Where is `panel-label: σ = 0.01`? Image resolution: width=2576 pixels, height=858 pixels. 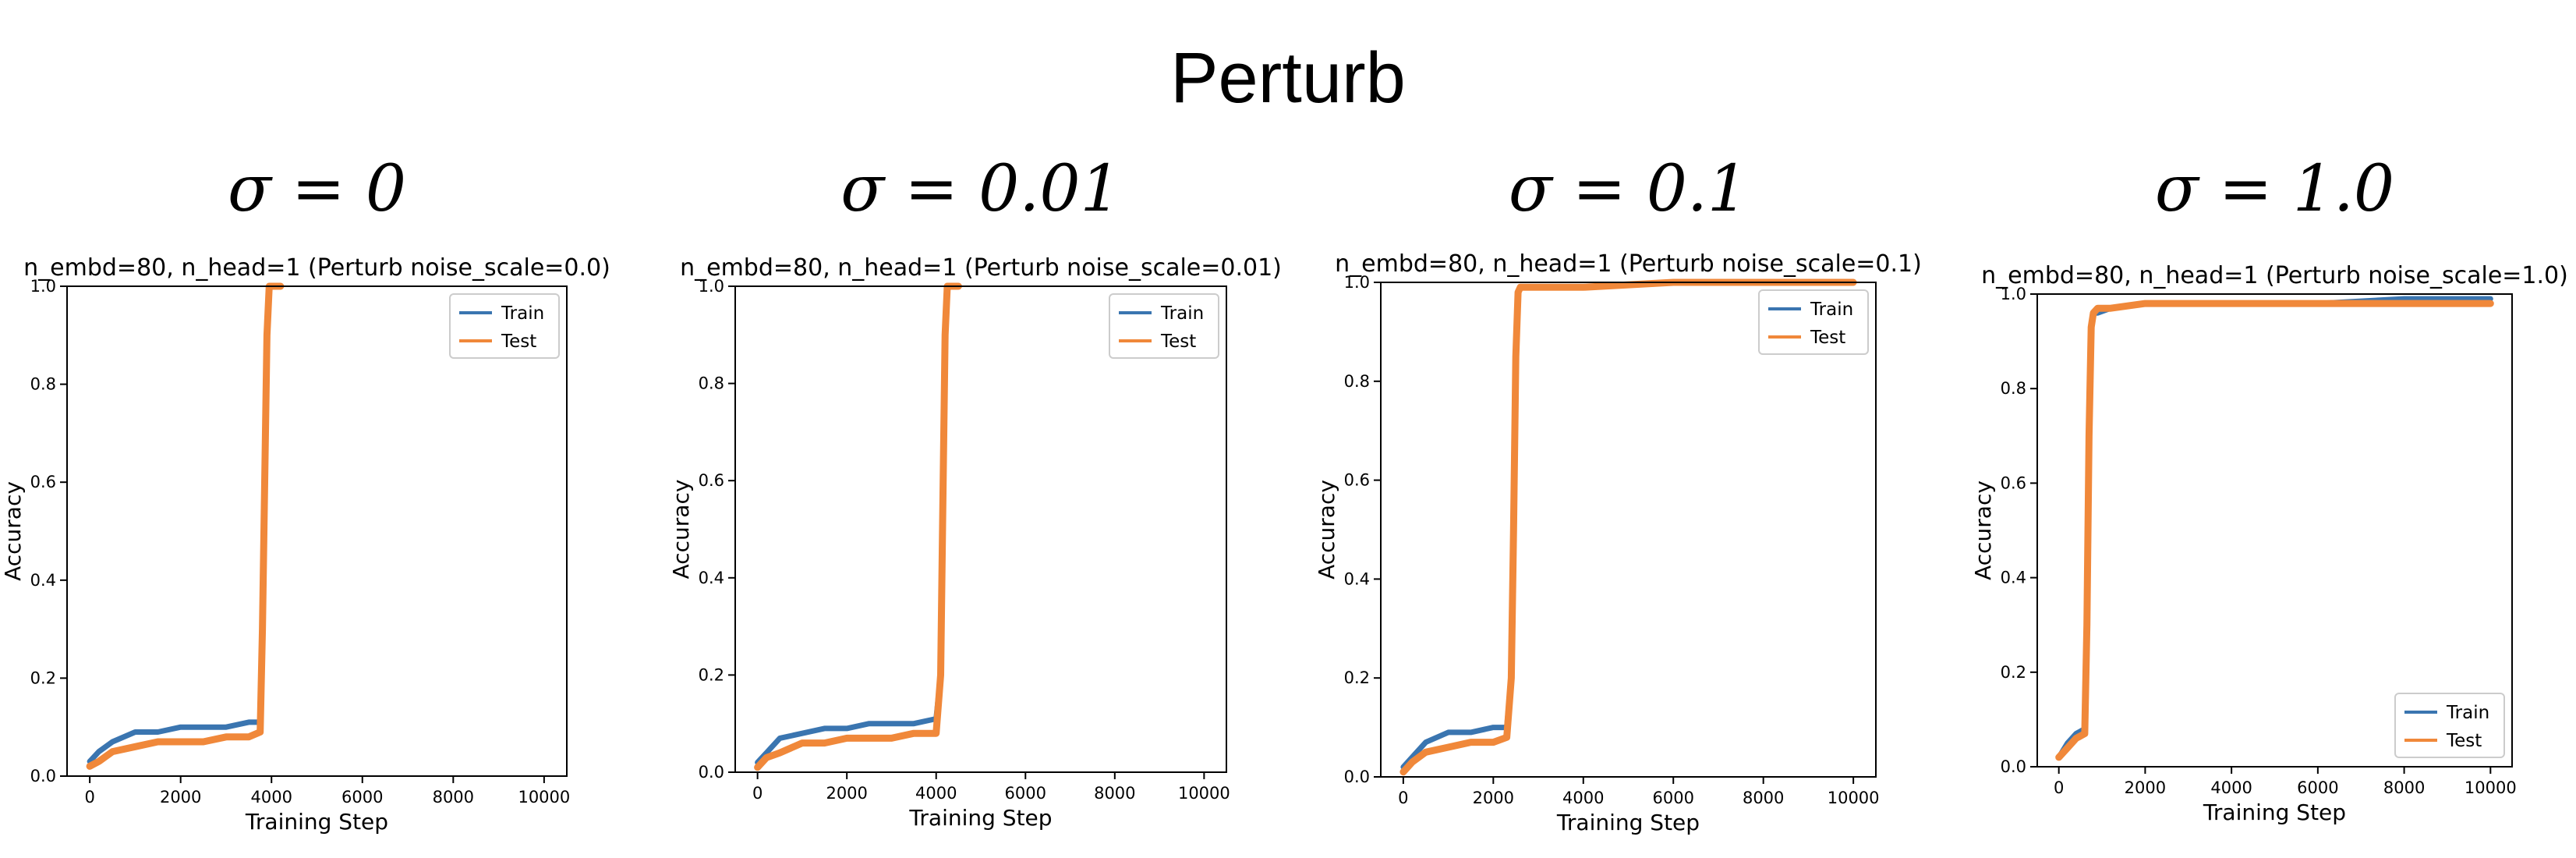 panel-label: σ = 0.01 is located at coordinates (980, 189).